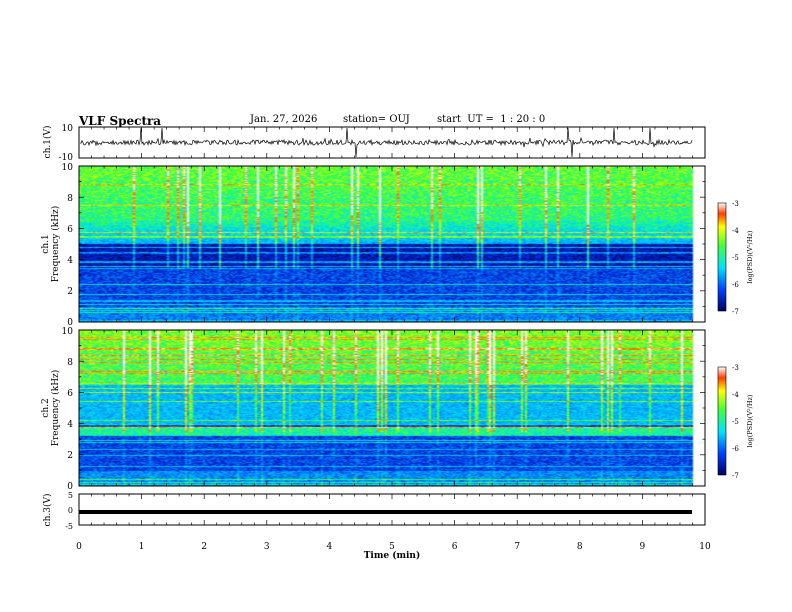 Image resolution: width=792 pixels, height=612 pixels. Describe the element at coordinates (735, 258) in the screenshot. I see `ch1-cbtick-m5: -5` at that location.